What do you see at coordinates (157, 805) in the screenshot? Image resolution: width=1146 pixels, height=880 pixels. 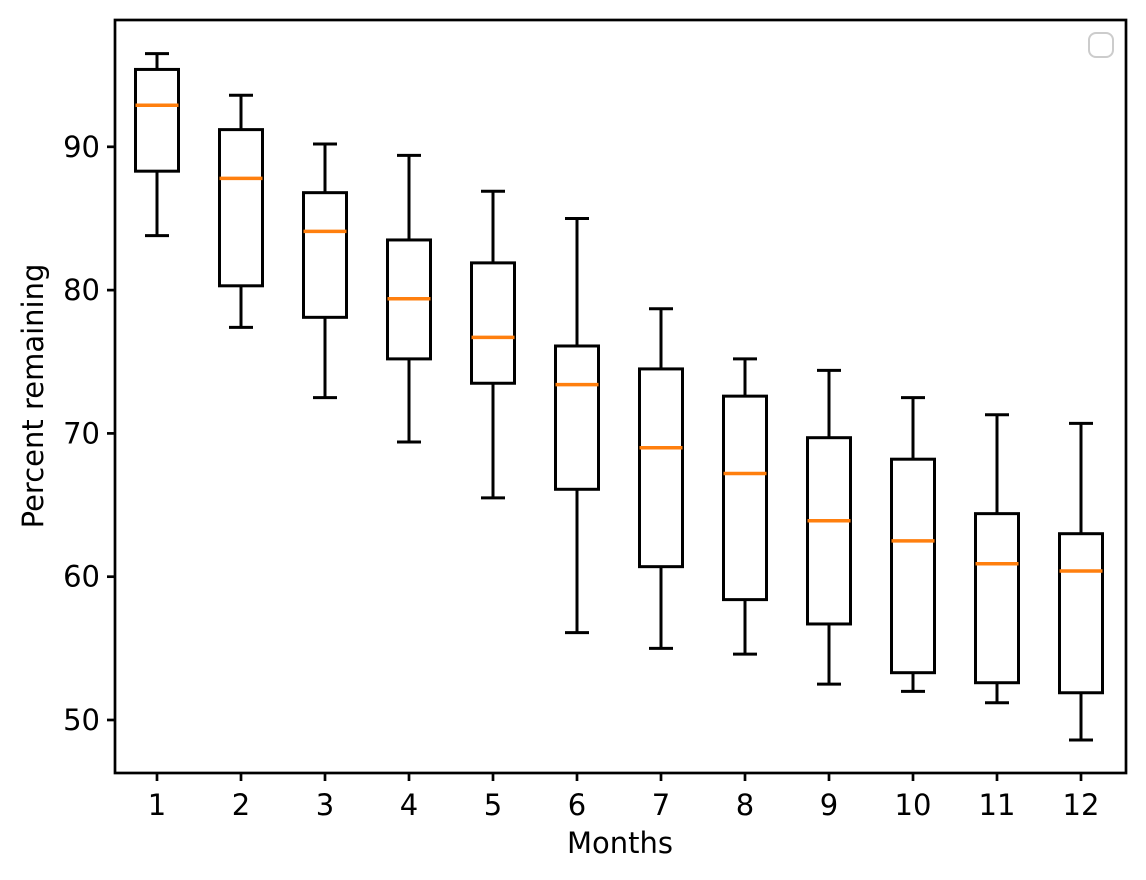 I see `x-tick-label: 1` at bounding box center [157, 805].